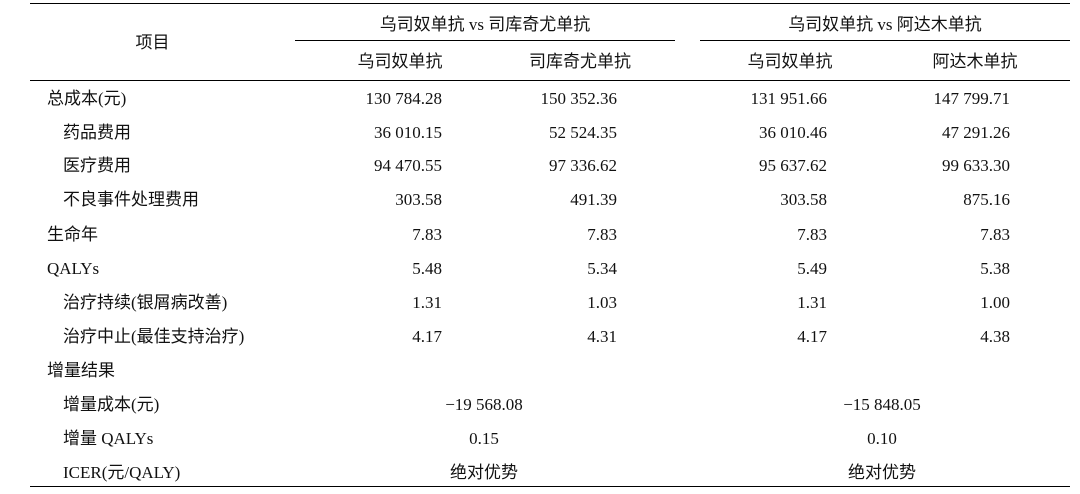  Describe the element at coordinates (793, 165) in the screenshot. I see `table-cell: 95 637.62` at that location.